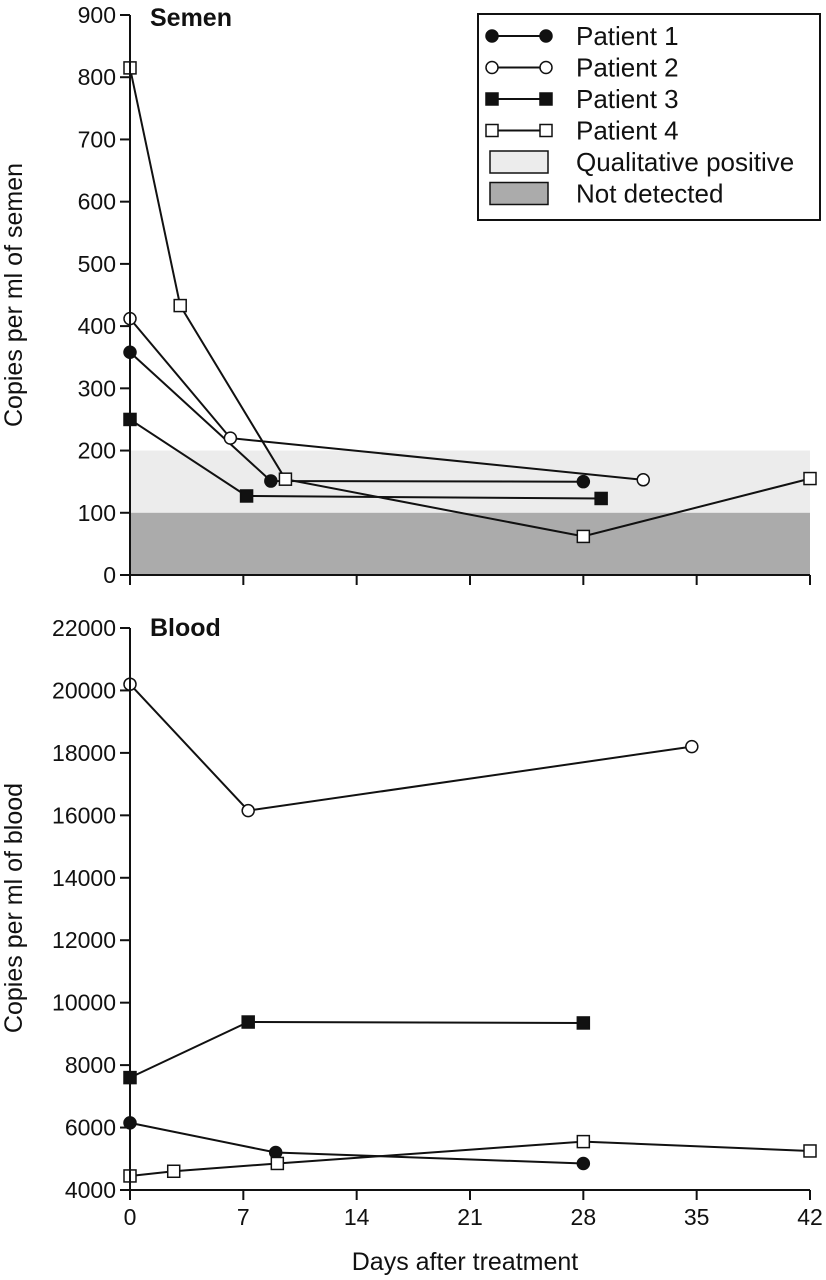 The width and height of the screenshot is (826, 1280). What do you see at coordinates (627, 68) in the screenshot?
I see `legend-patient-2-label: Patient 2` at bounding box center [627, 68].